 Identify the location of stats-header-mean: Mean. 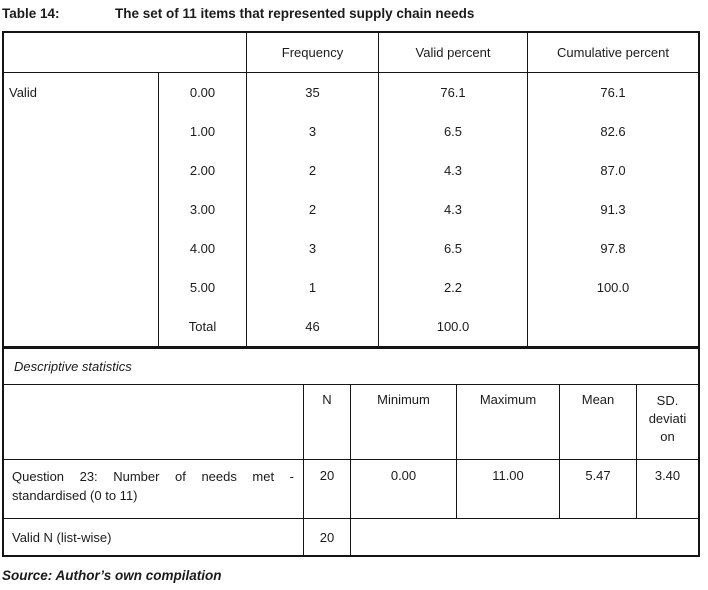
(597, 422).